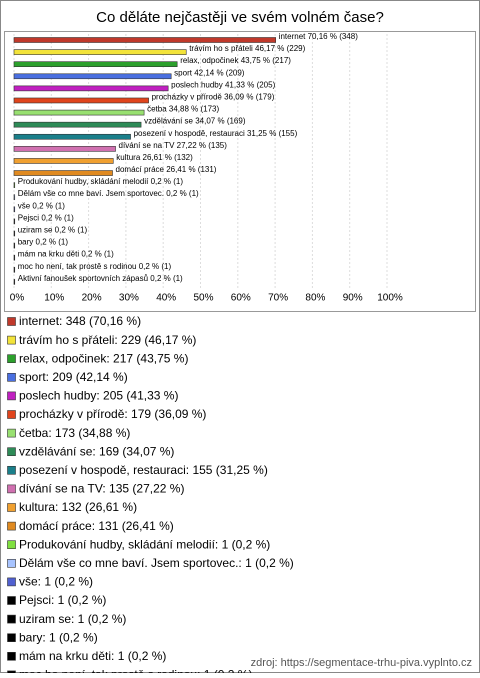 The height and width of the screenshot is (678, 480). I want to click on value-label: 31,25 % (155), so click(272, 133).